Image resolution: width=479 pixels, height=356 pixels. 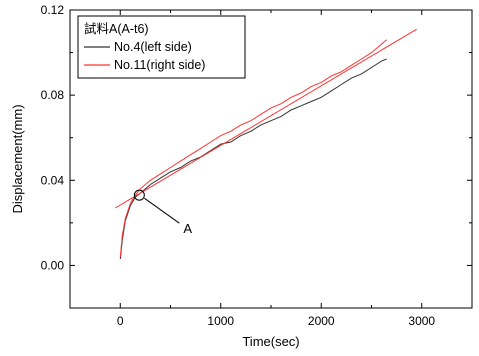 I want to click on y-tick-label: 0.00, so click(x=53, y=265).